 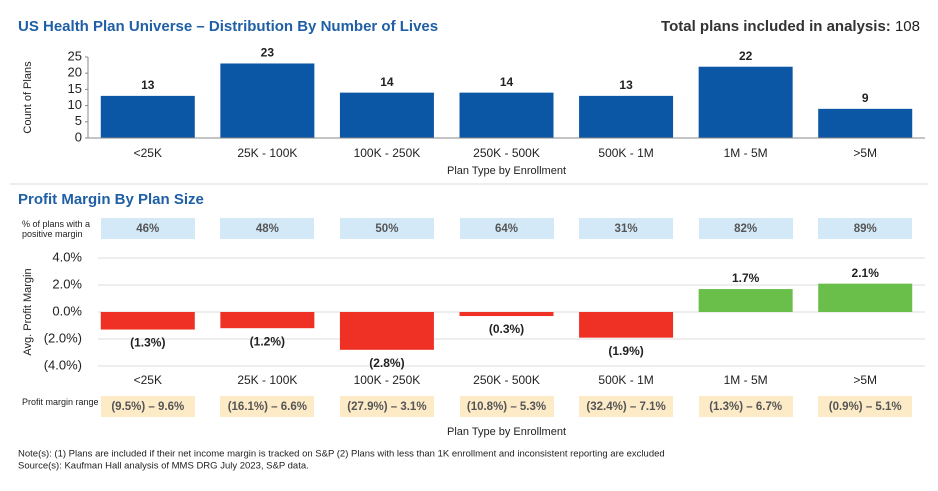 What do you see at coordinates (746, 56) in the screenshot?
I see `value-label: 22` at bounding box center [746, 56].